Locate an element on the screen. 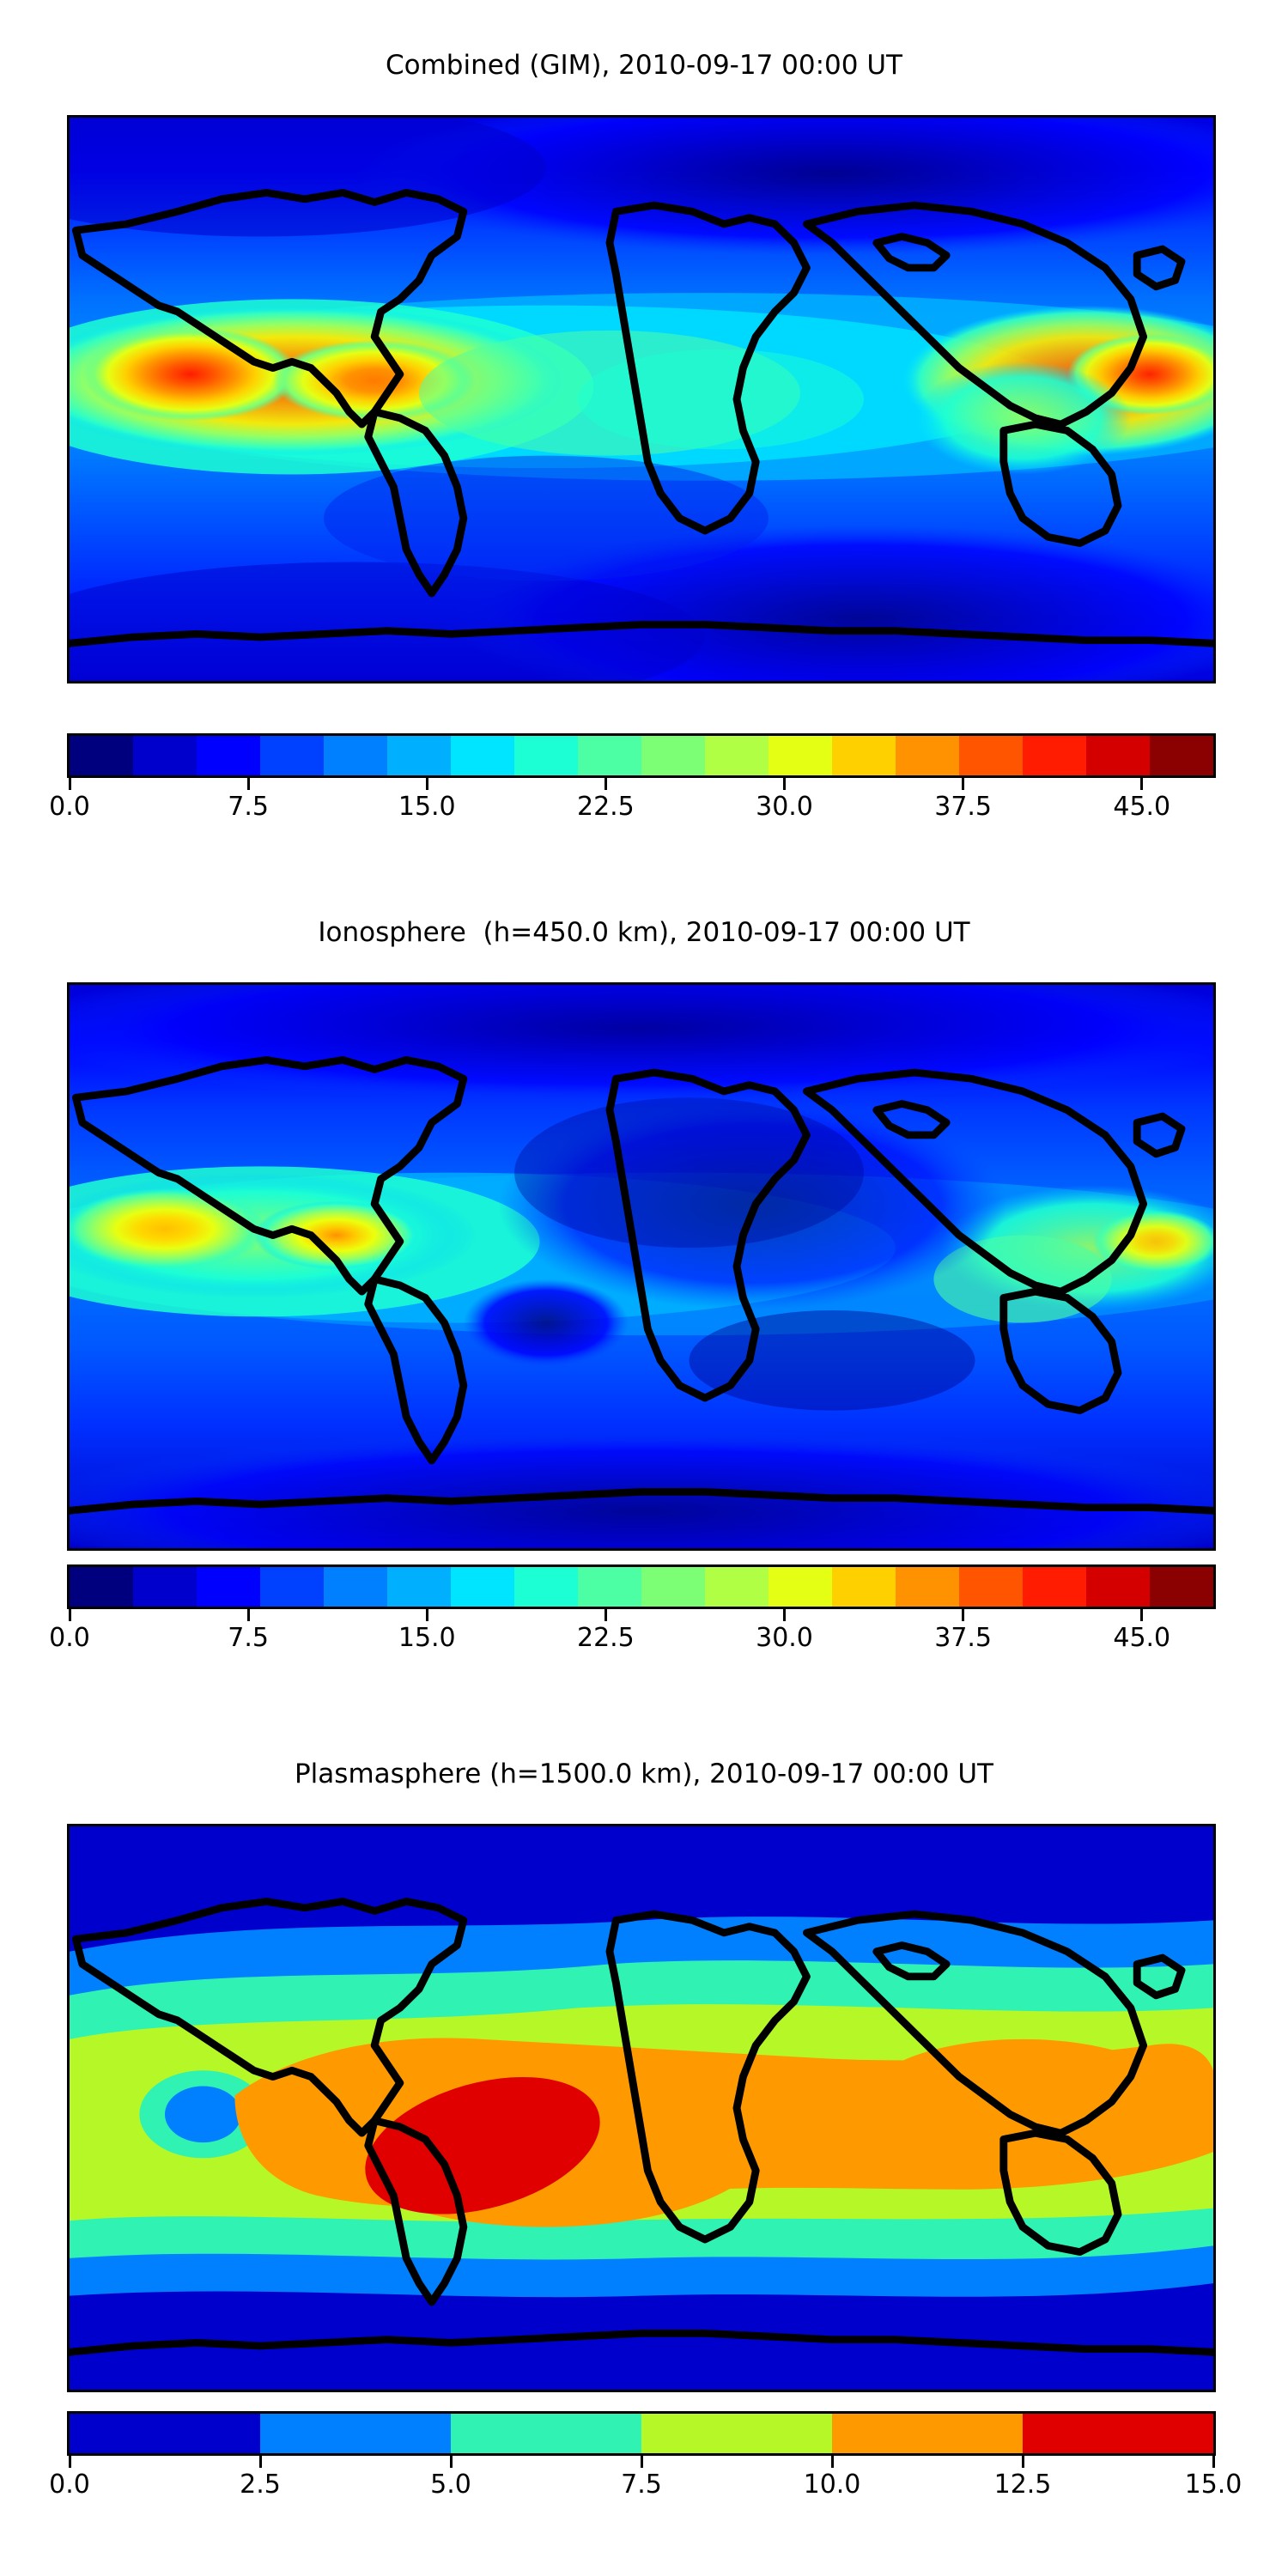 Image resolution: width=1288 pixels, height=2576 pixels. colorbar-labels-2: 0.0 2.5 5.0 7.5 10.0 12.5 15.0 is located at coordinates (645, 2488).